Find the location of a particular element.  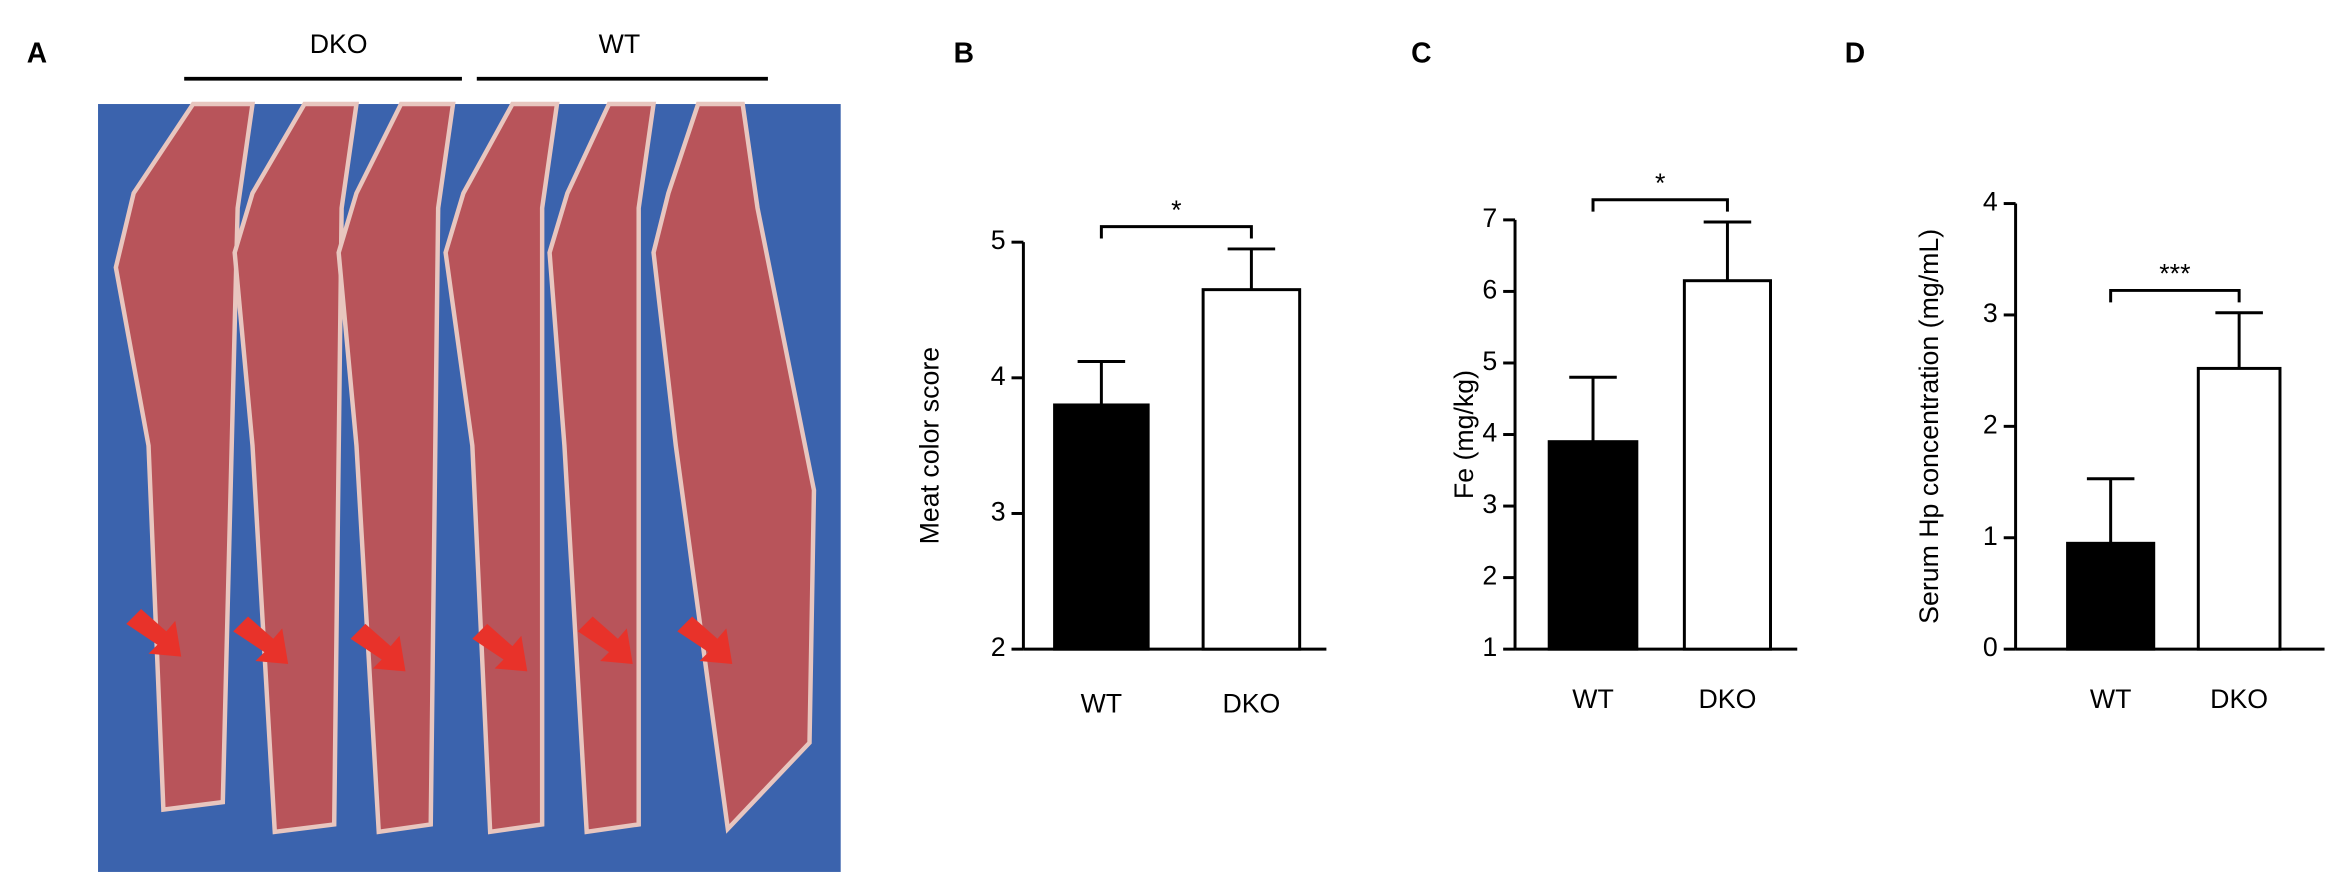

y-axis-label: Serum Hp concentration (mg/mL) is located at coordinates (1929, 426).